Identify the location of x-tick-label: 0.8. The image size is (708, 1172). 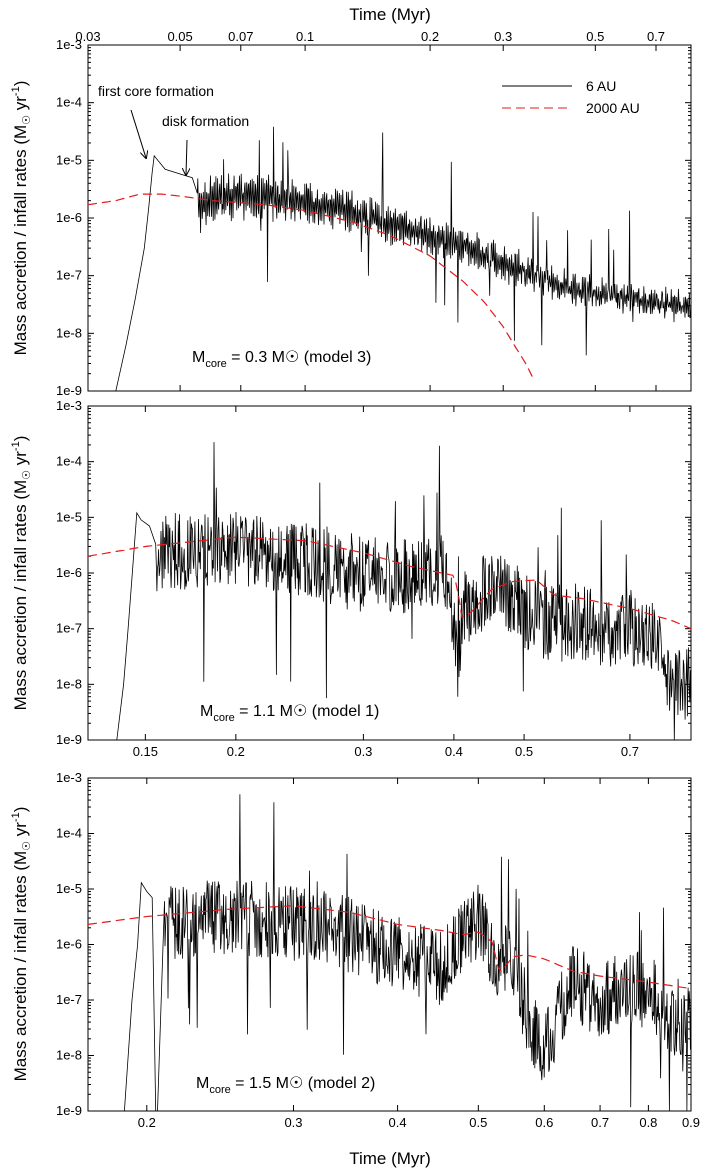
(648, 1122).